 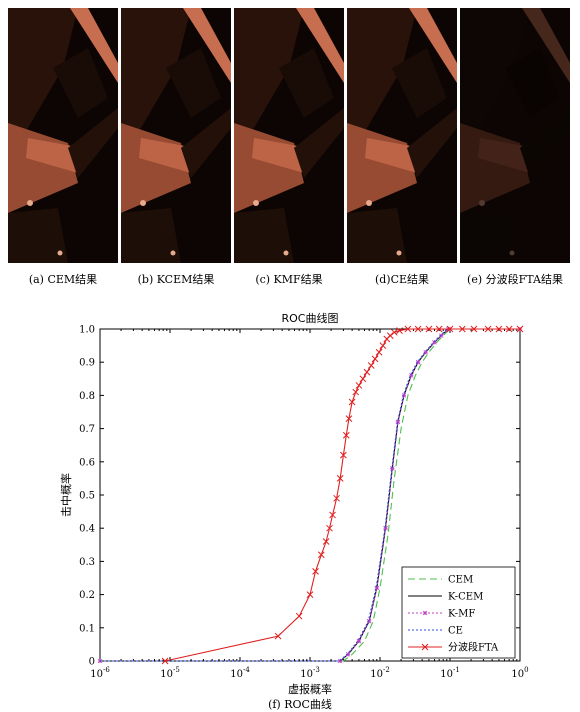 I want to click on x-tick-label: 10⁻¹, so click(x=450, y=673).